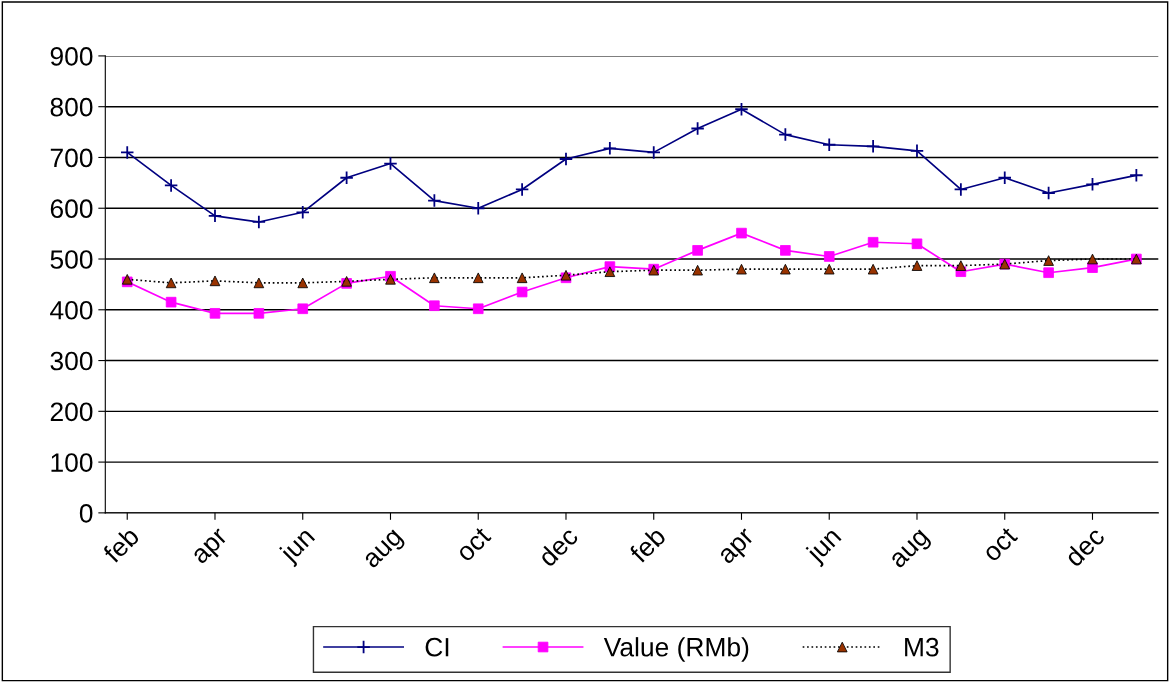 This screenshot has width=1170, height=682. Describe the element at coordinates (71, 56) in the screenshot. I see `y-tick-label: 900` at that location.